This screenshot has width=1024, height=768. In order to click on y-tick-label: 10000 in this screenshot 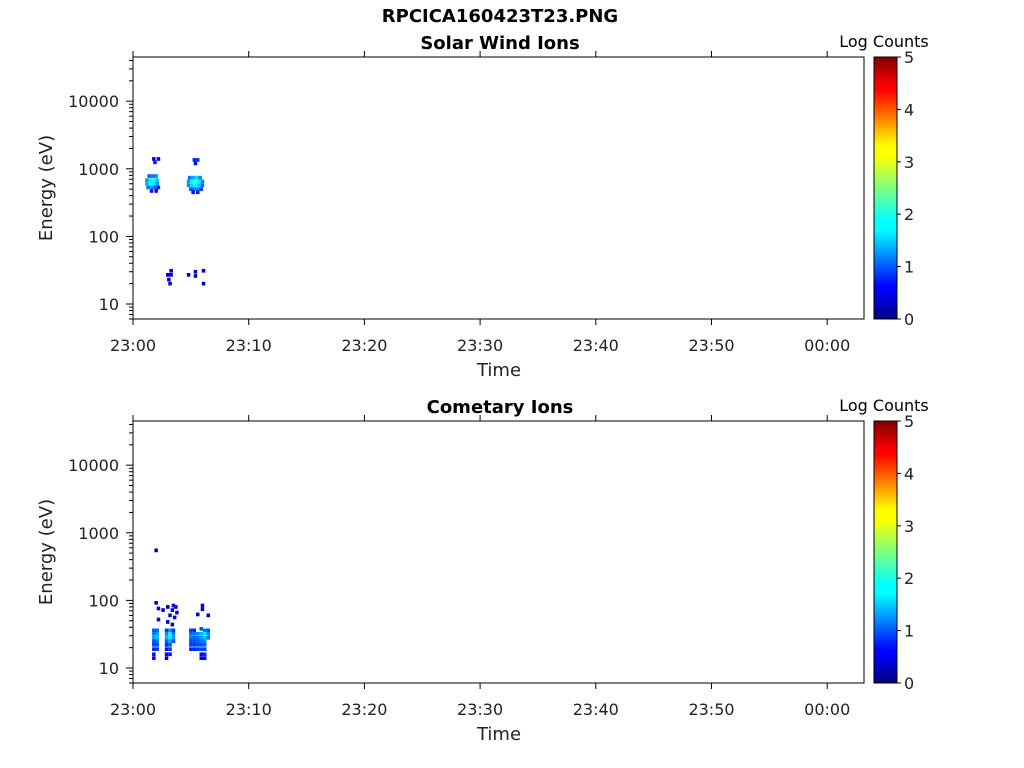, I will do `click(93, 101)`.